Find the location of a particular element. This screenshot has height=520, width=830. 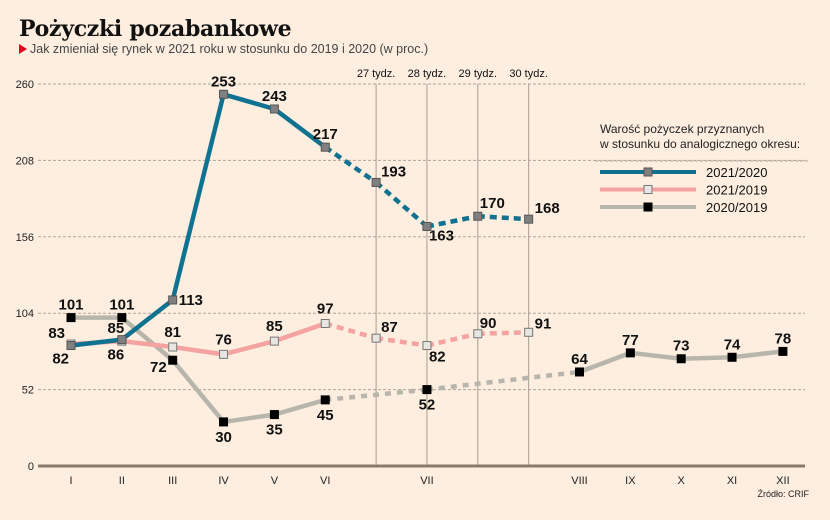

red-triangle-icon is located at coordinates (23, 49).